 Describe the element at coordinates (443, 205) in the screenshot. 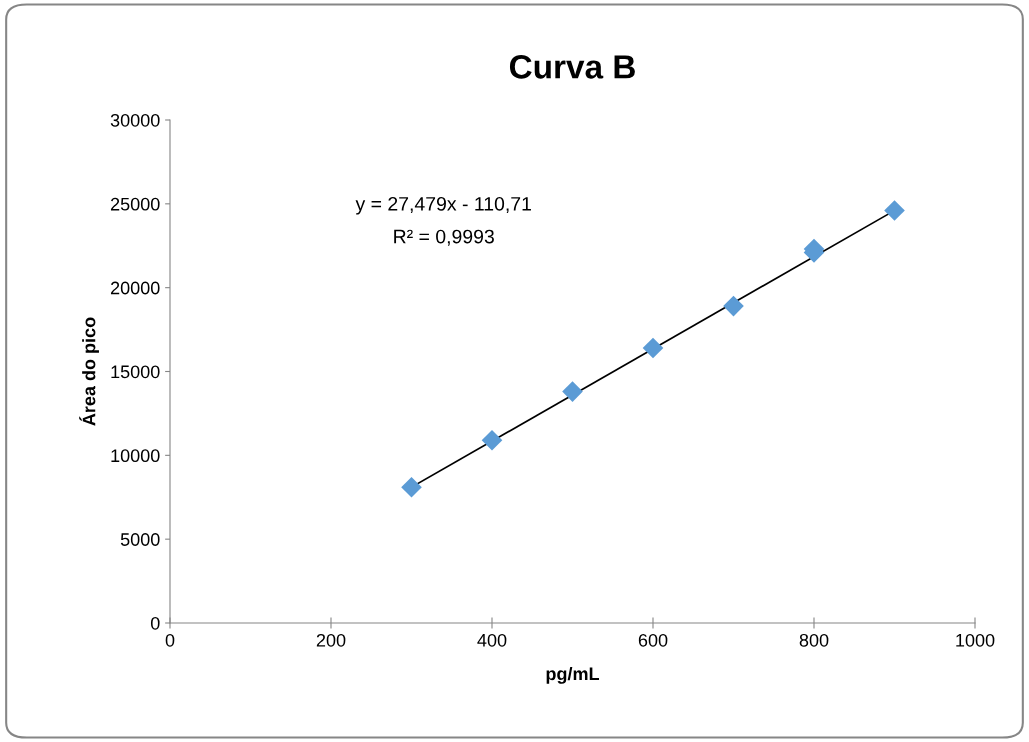

I see `annotation: y = 27,479x - 110,71` at that location.